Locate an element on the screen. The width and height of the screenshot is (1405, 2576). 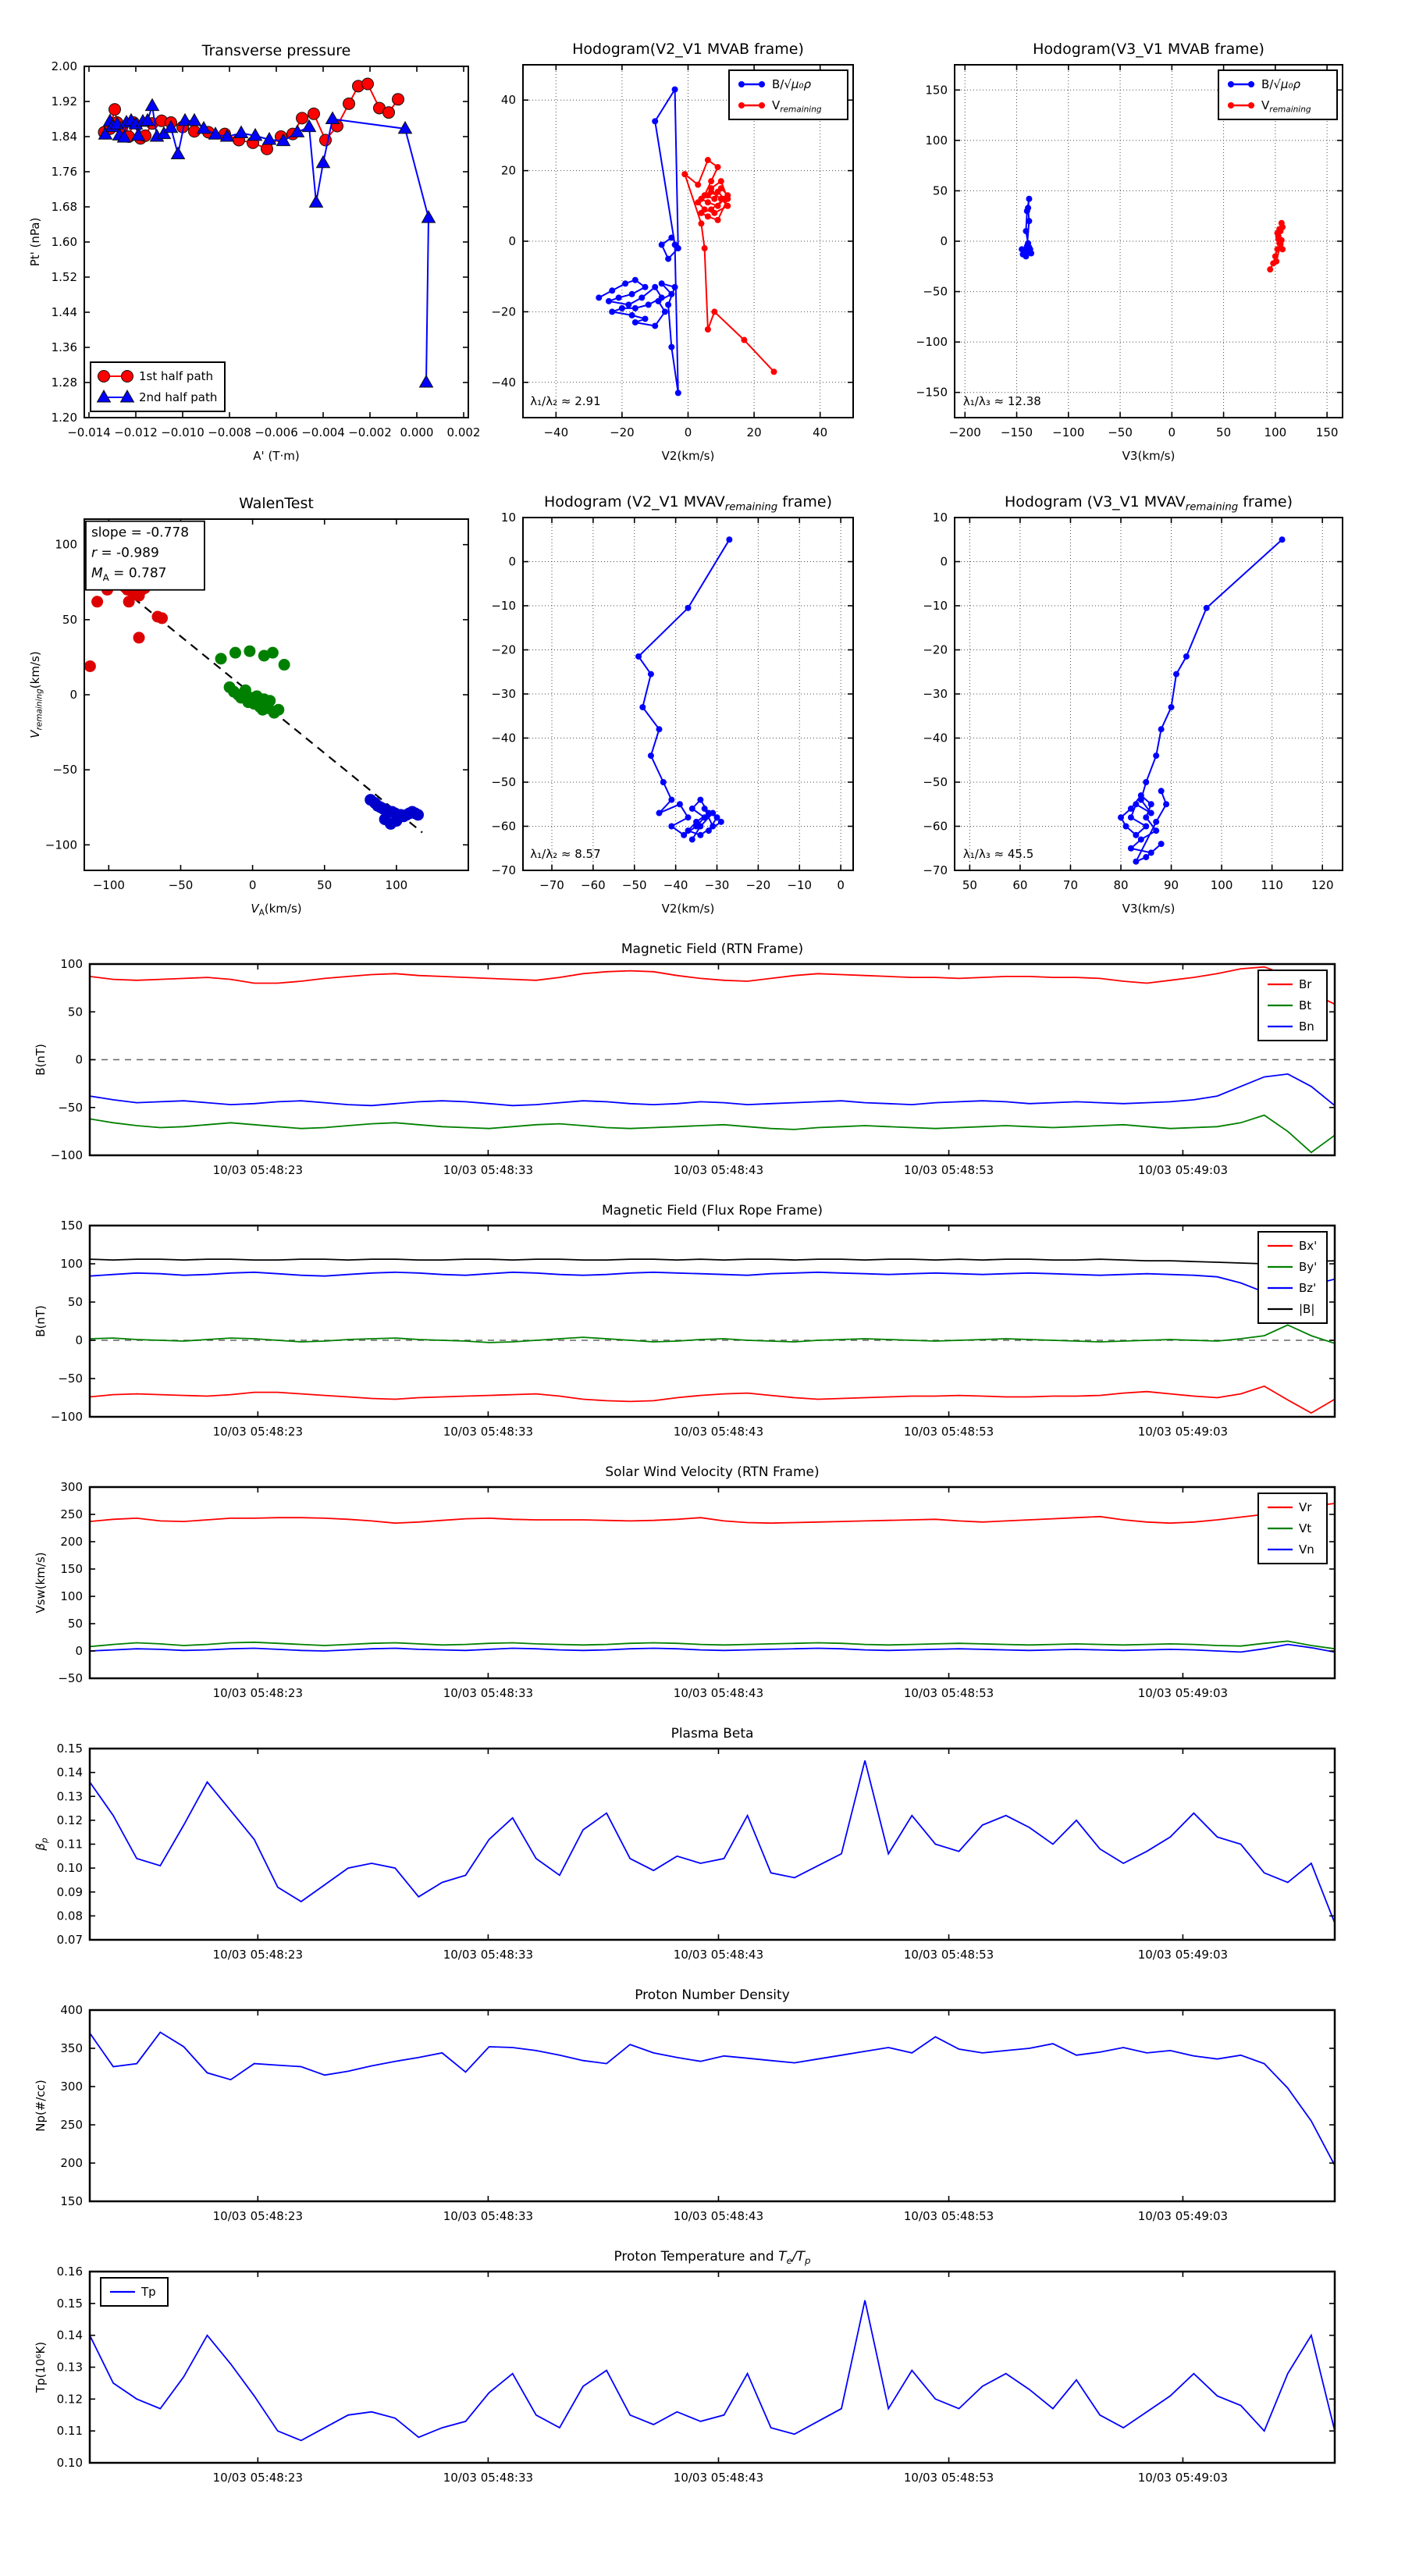
x-tick-label: −0.014 is located at coordinates (89, 432).